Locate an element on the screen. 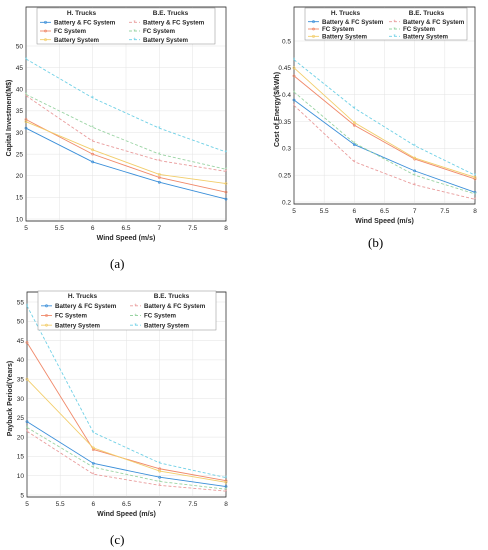  chart-a-legend-label: FC System is located at coordinates (70, 31).